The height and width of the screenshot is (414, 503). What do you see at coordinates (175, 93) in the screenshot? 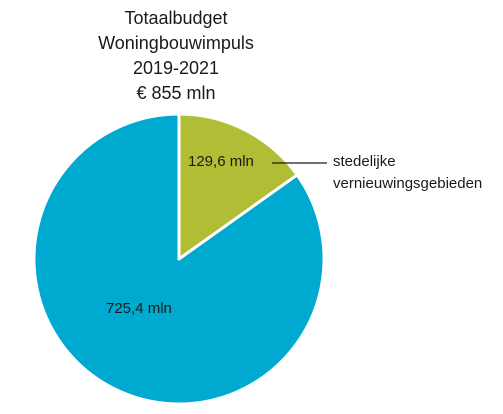
I see `title-line-4: € 855 mln` at bounding box center [175, 93].